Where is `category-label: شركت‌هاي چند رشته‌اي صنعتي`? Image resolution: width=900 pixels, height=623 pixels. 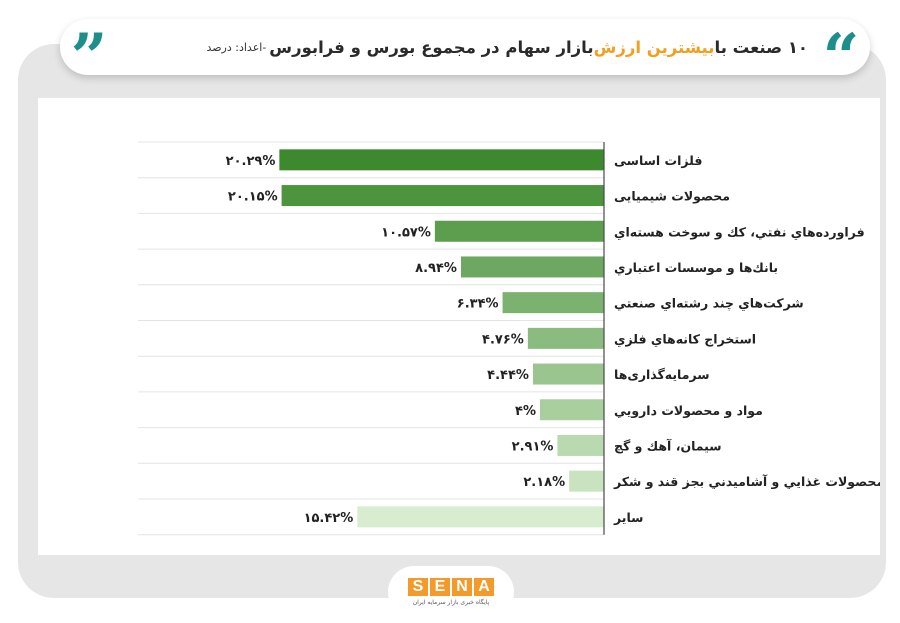 category-label: شركت‌هاي چند رشته‌اي صنعتي is located at coordinates (709, 303).